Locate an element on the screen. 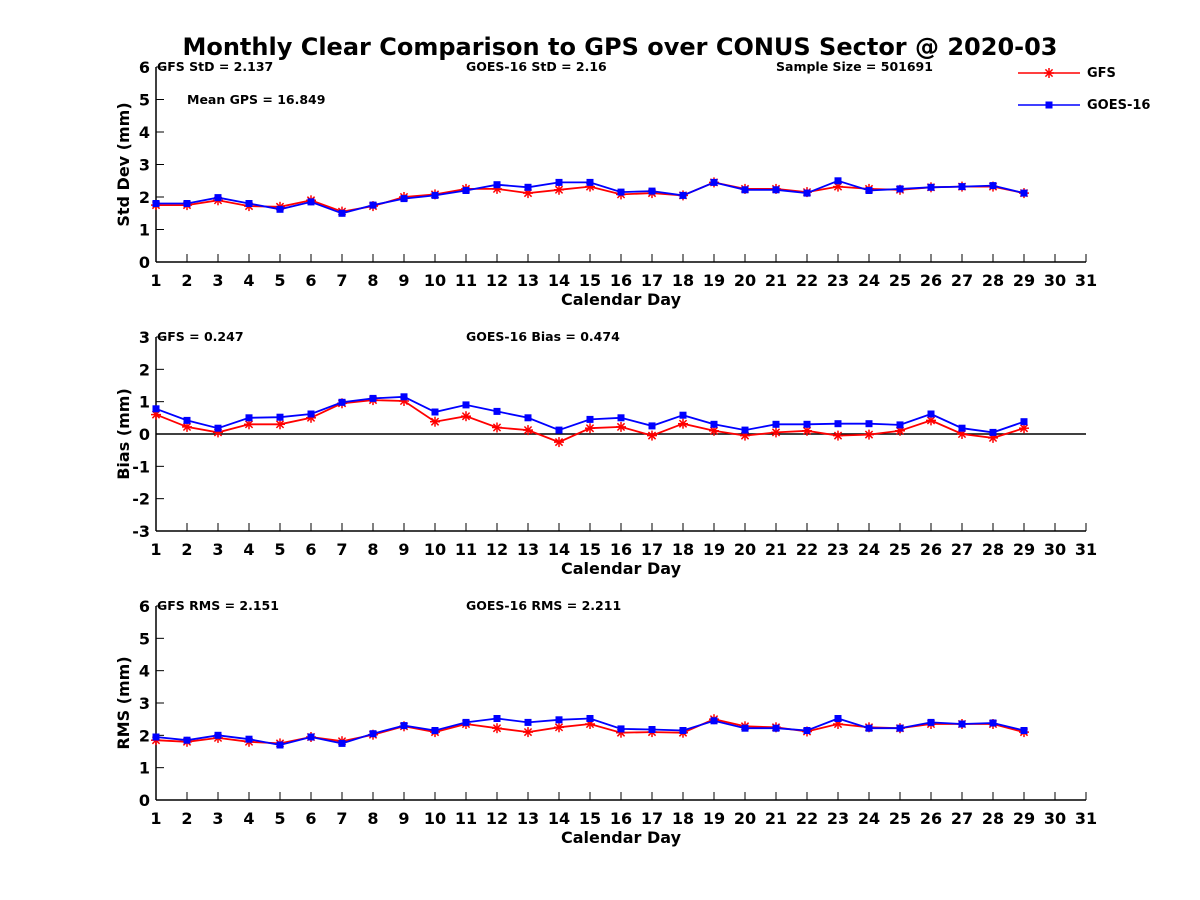 This screenshot has width=1200, height=900. x-tick-label: 22 is located at coordinates (807, 280).